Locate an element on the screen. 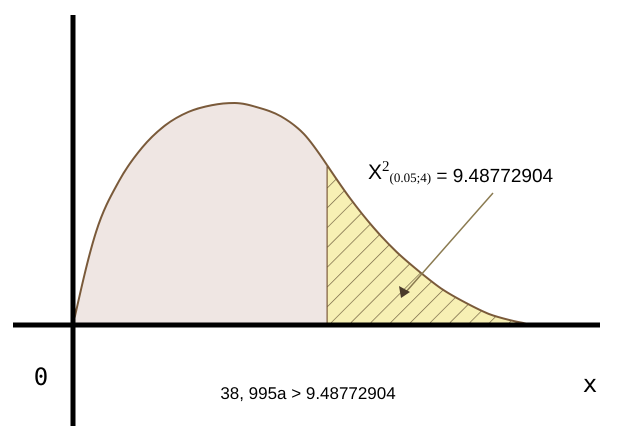  text: 38, 995a > 9.48772904 is located at coordinates (308, 393).